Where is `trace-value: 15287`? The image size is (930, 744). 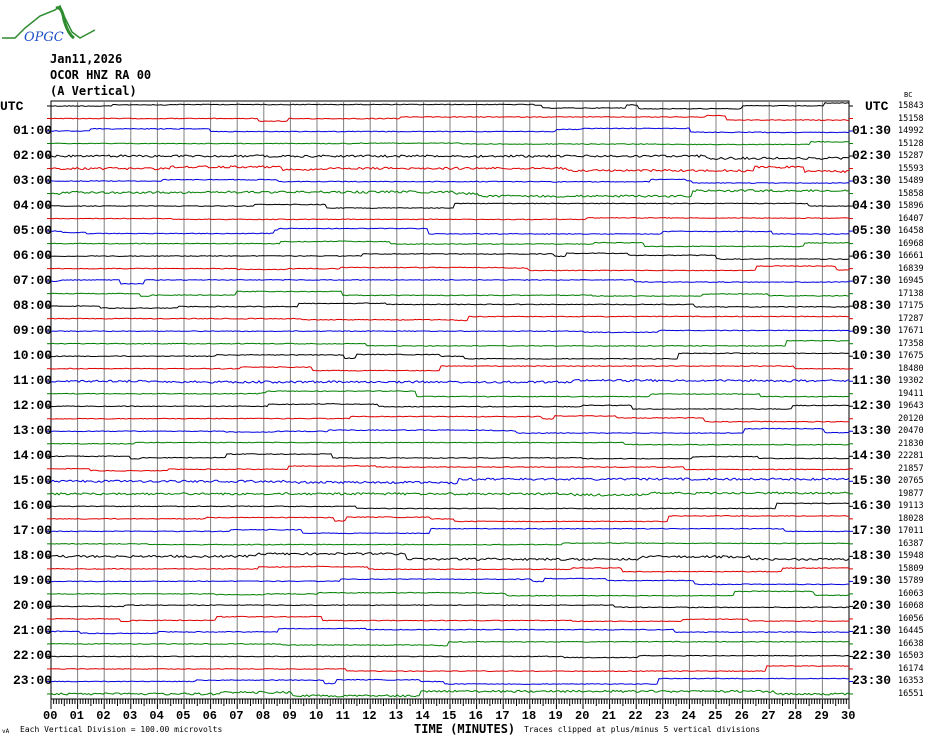
trace-value: 15287 is located at coordinates (911, 156).